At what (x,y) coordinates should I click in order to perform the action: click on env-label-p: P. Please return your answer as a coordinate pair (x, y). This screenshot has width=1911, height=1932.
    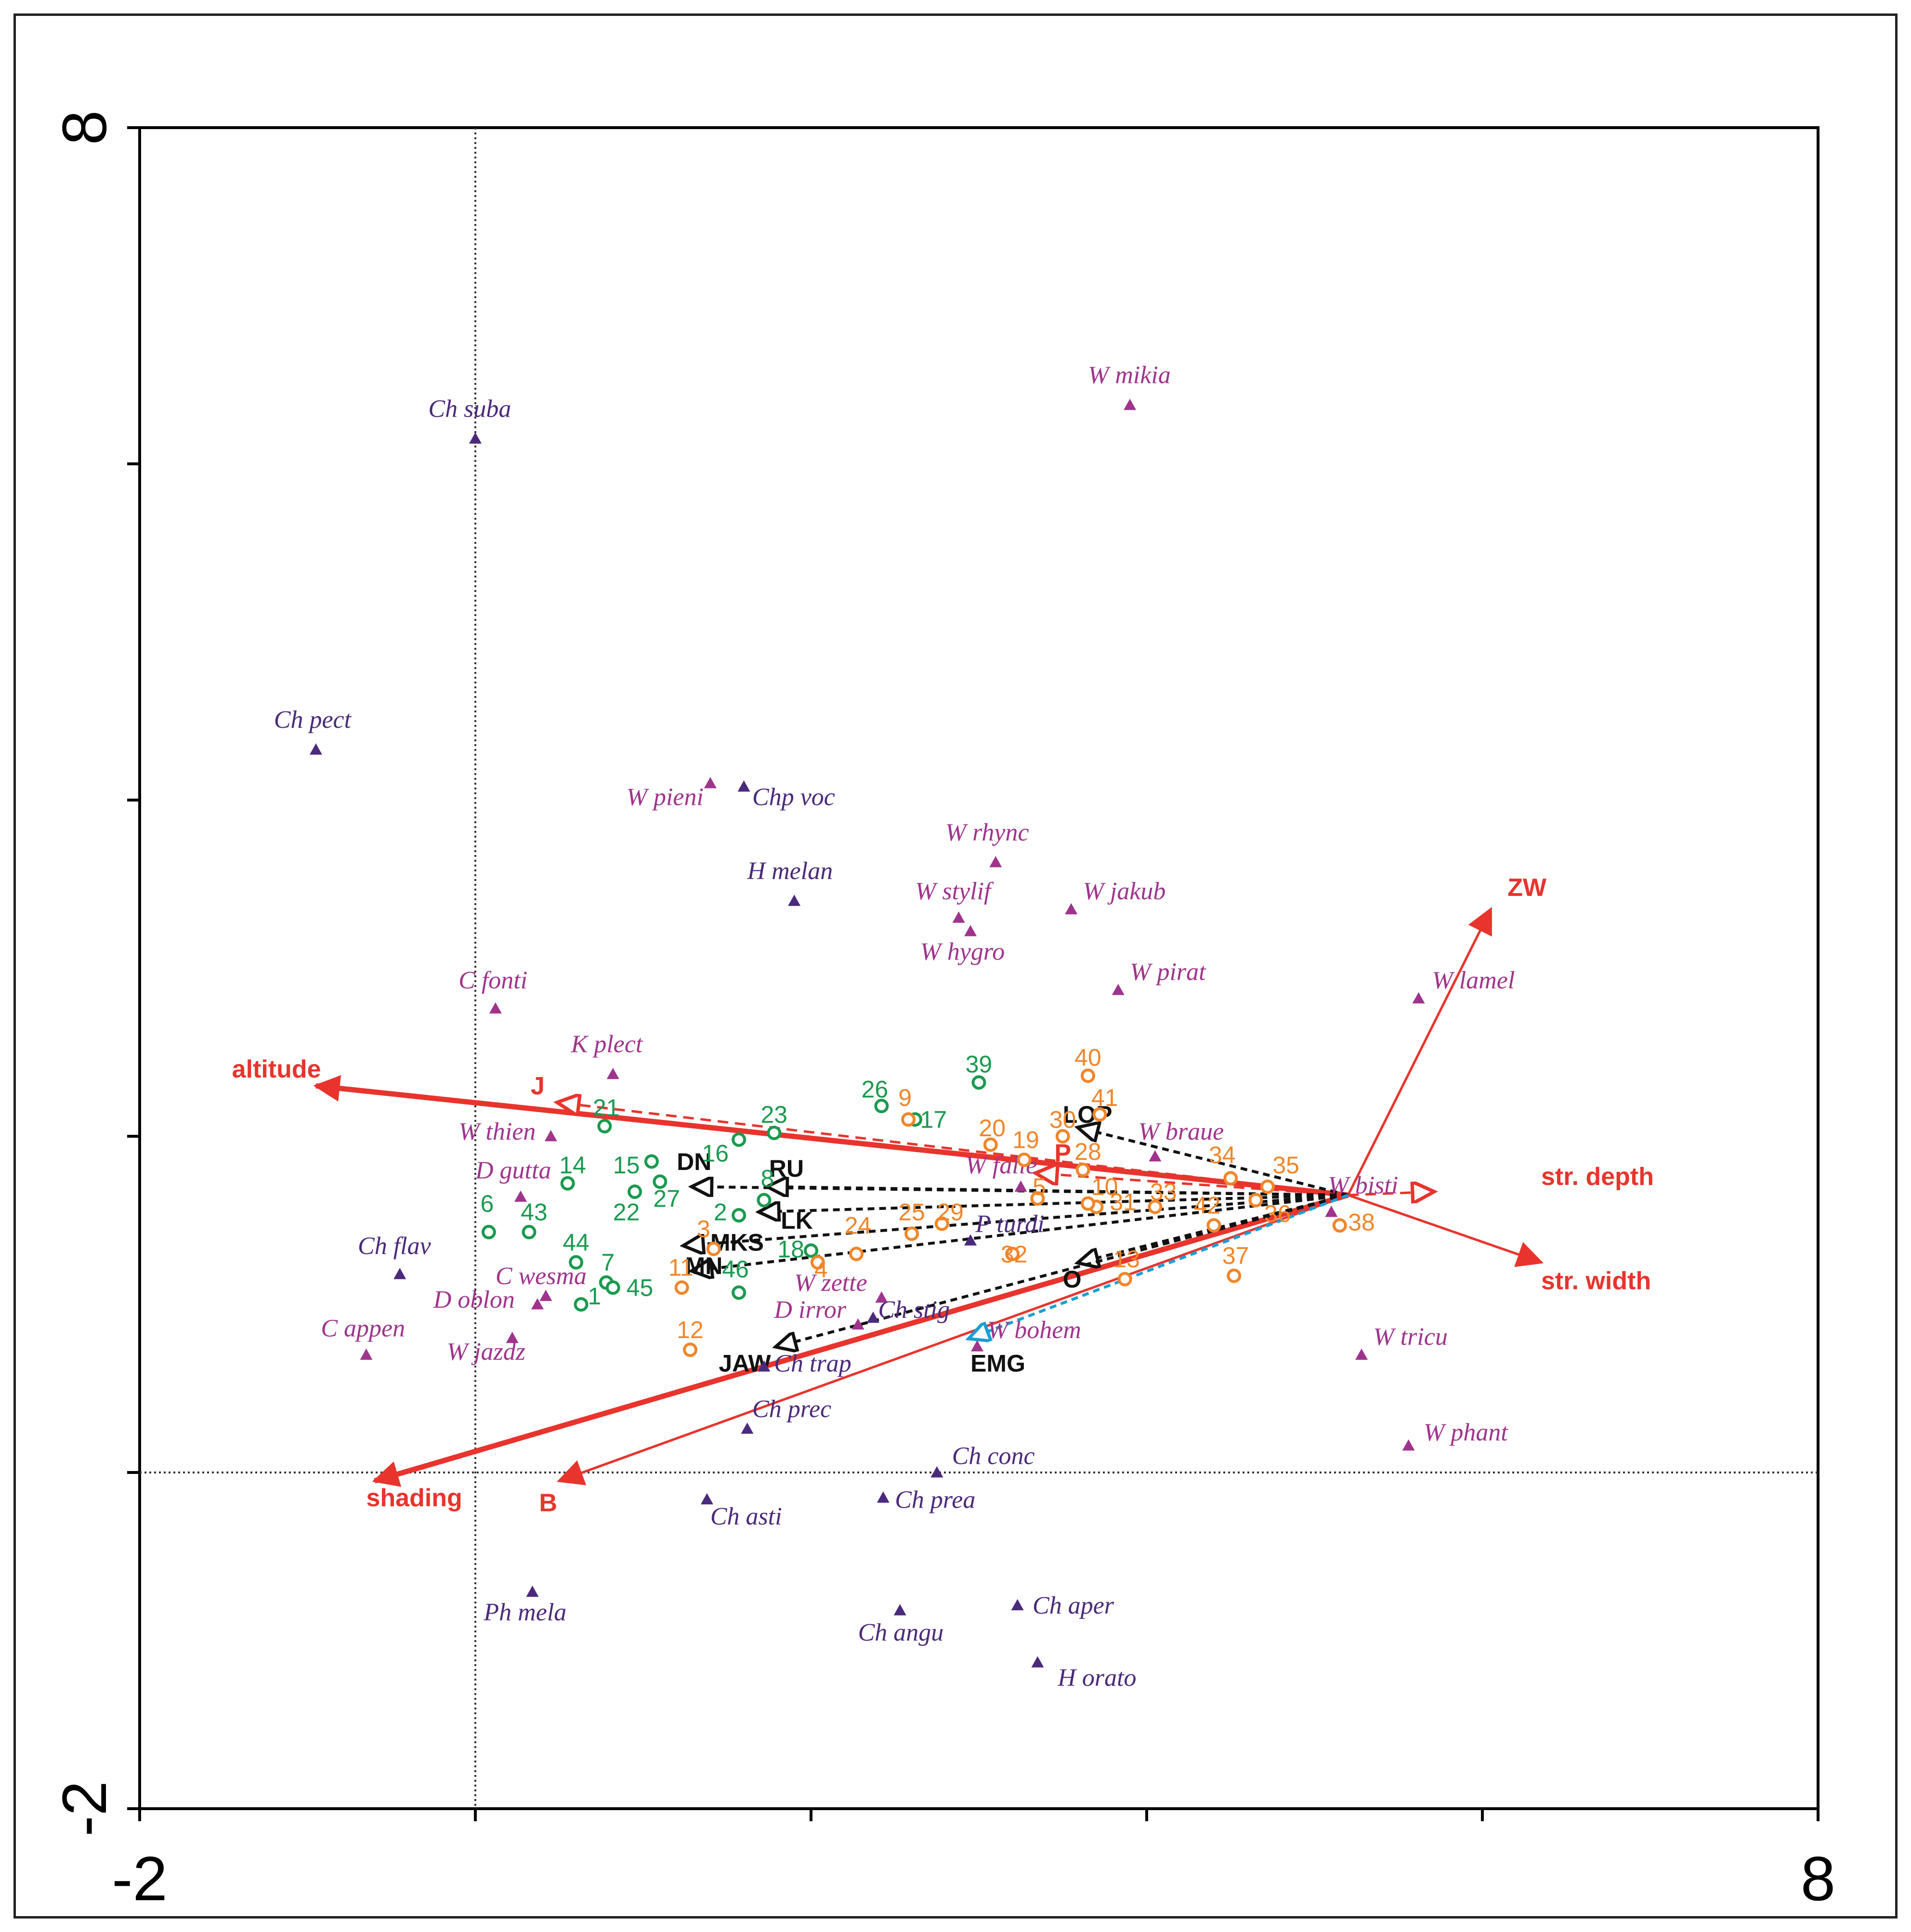
    Looking at the image, I should click on (1062, 1153).